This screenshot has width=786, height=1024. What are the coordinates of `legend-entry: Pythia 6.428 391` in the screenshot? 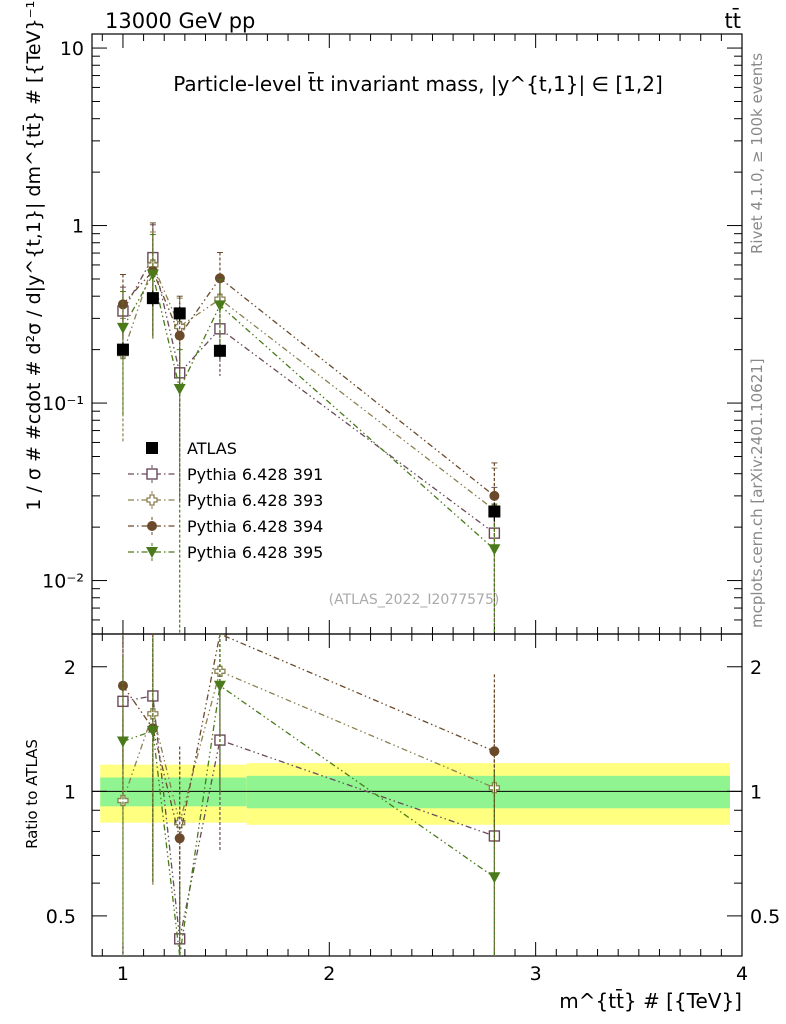 It's located at (225, 474).